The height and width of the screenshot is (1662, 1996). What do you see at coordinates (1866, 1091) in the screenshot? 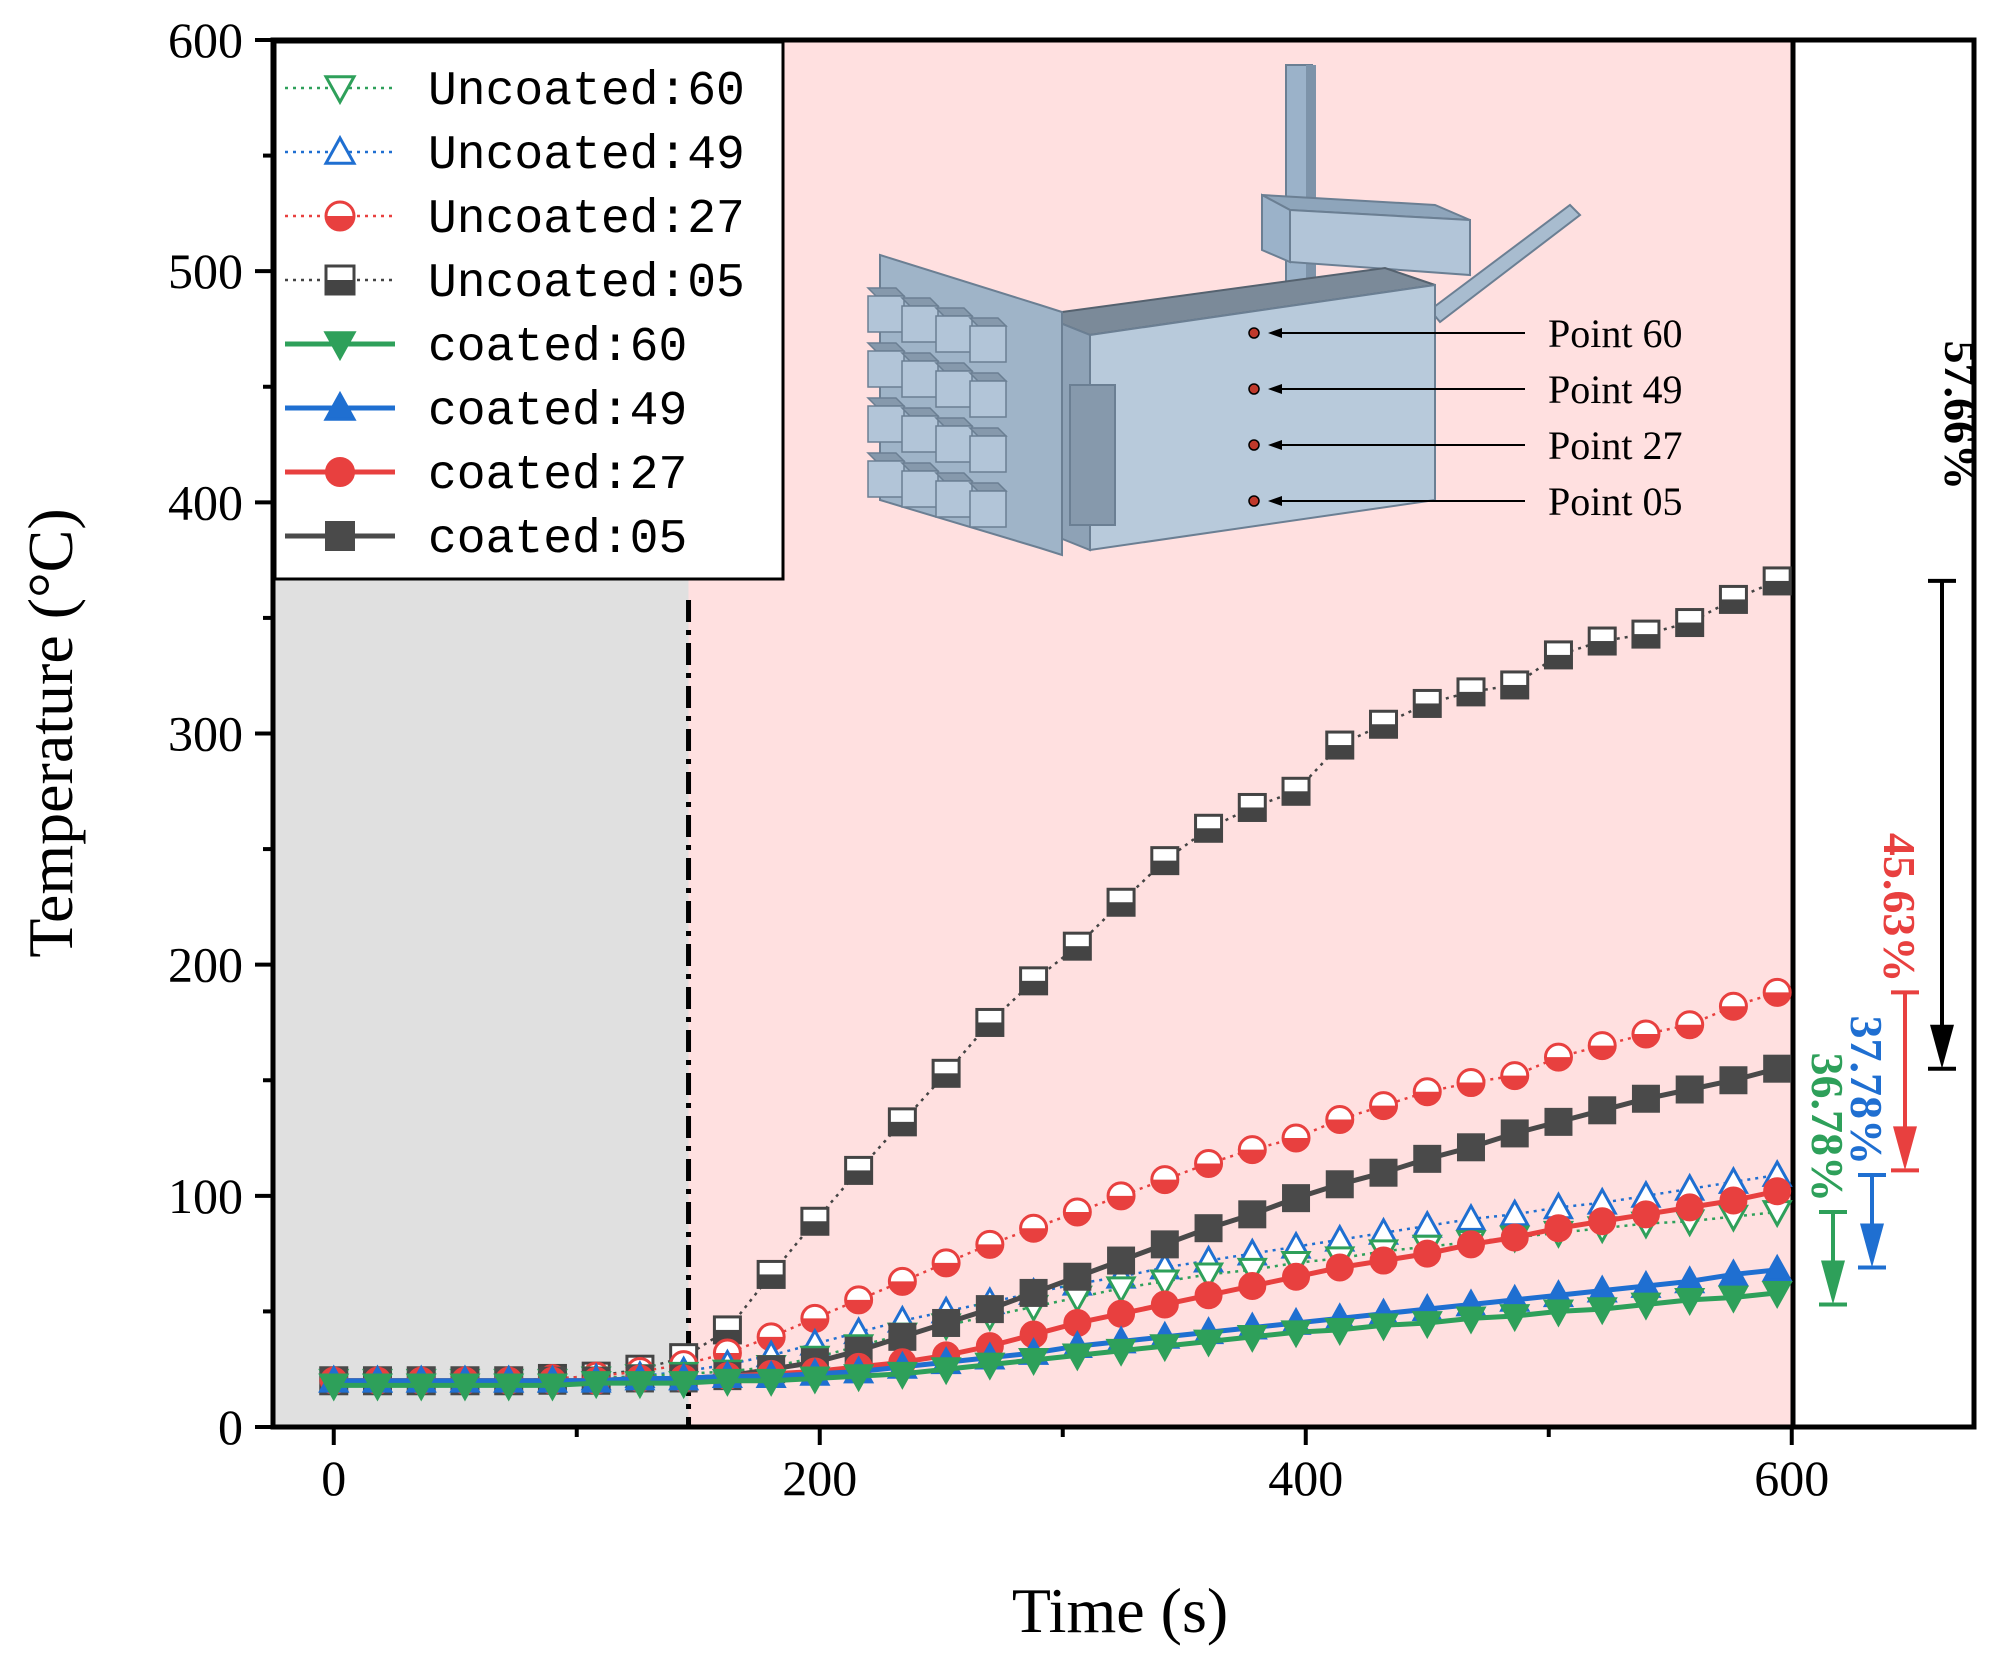
I see `reduction-label: 37.78%` at bounding box center [1866, 1091].